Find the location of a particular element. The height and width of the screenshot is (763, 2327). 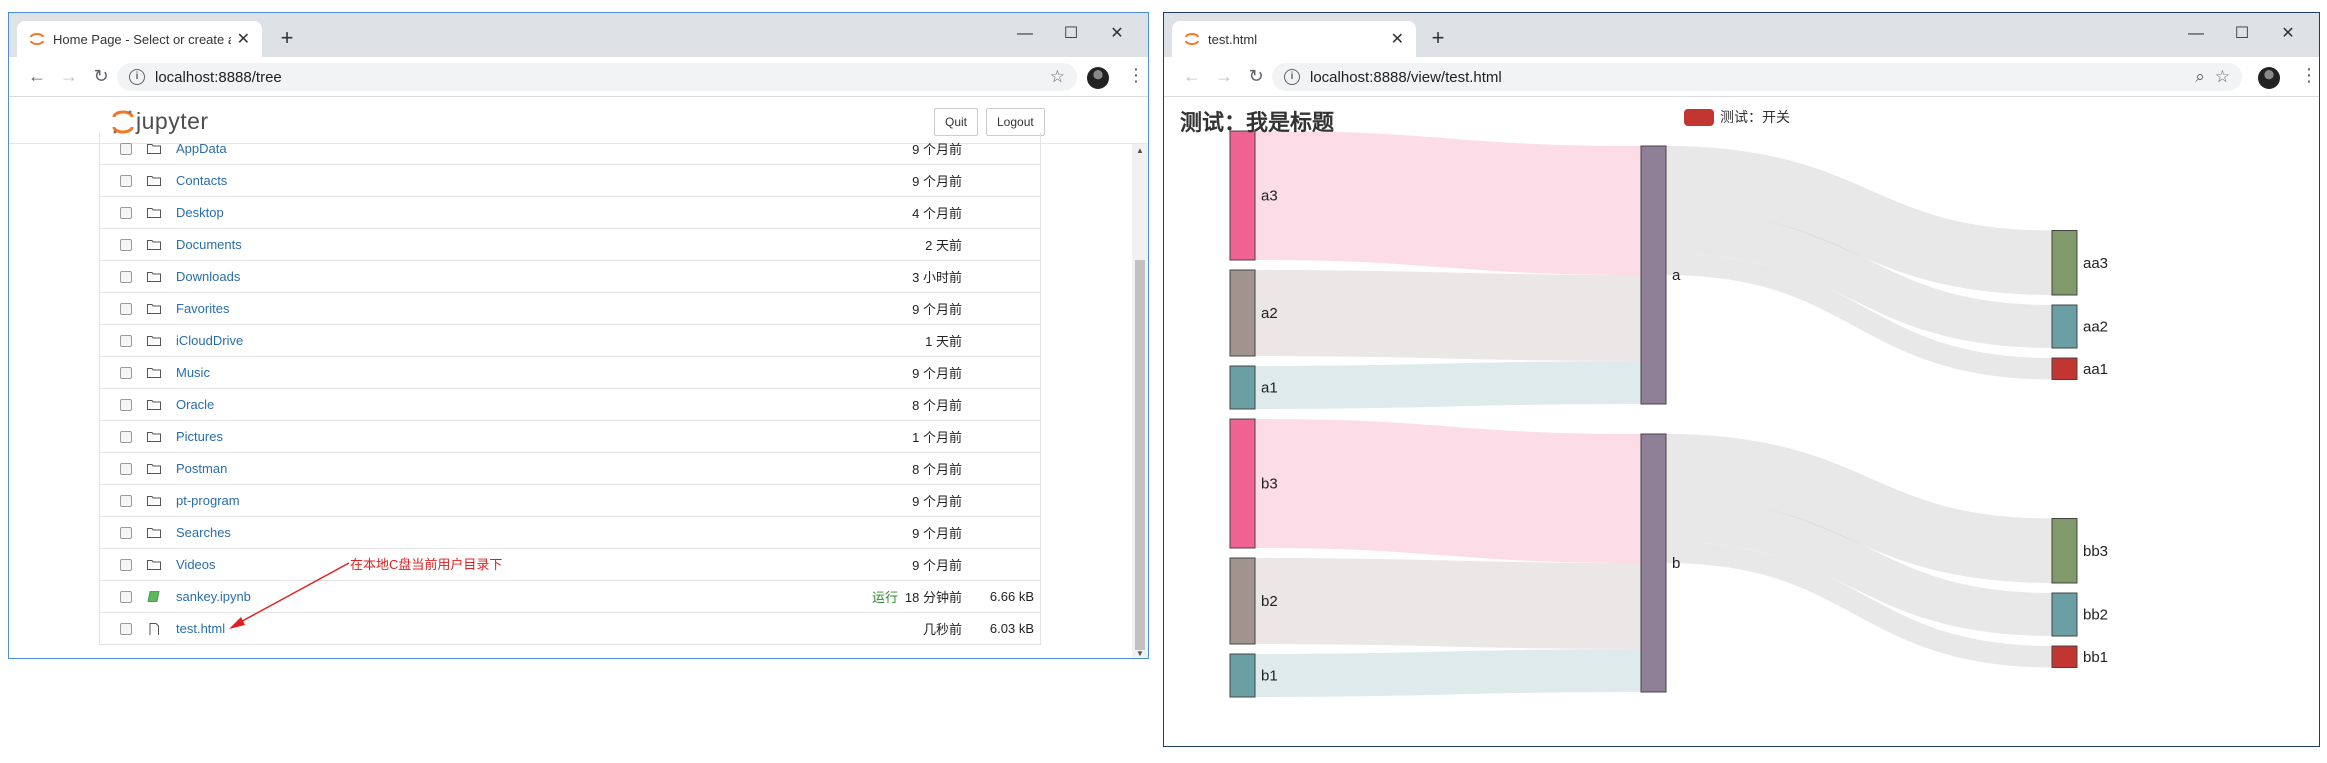

sankey-link-b-bb2 is located at coordinates (1859, 567).